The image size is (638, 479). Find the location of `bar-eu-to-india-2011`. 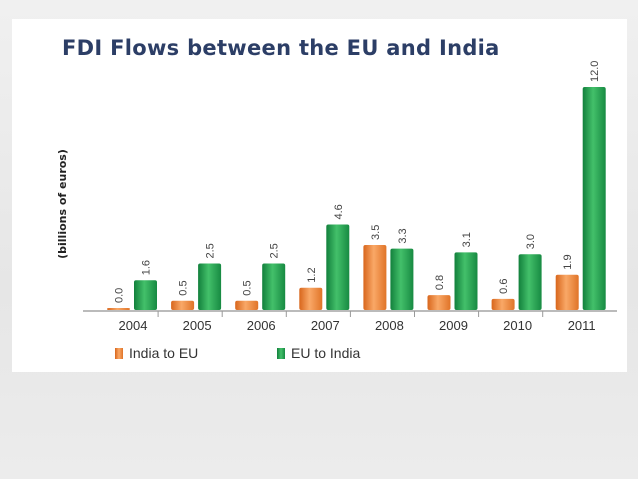

bar-eu-to-india-2011 is located at coordinates (594, 198).